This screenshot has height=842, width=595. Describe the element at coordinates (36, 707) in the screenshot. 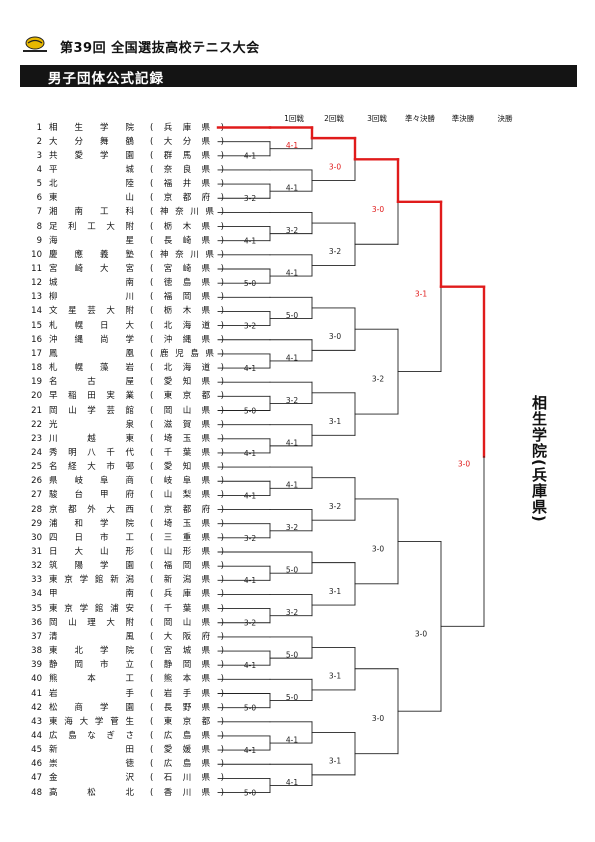

I see `seed-number: 42` at that location.